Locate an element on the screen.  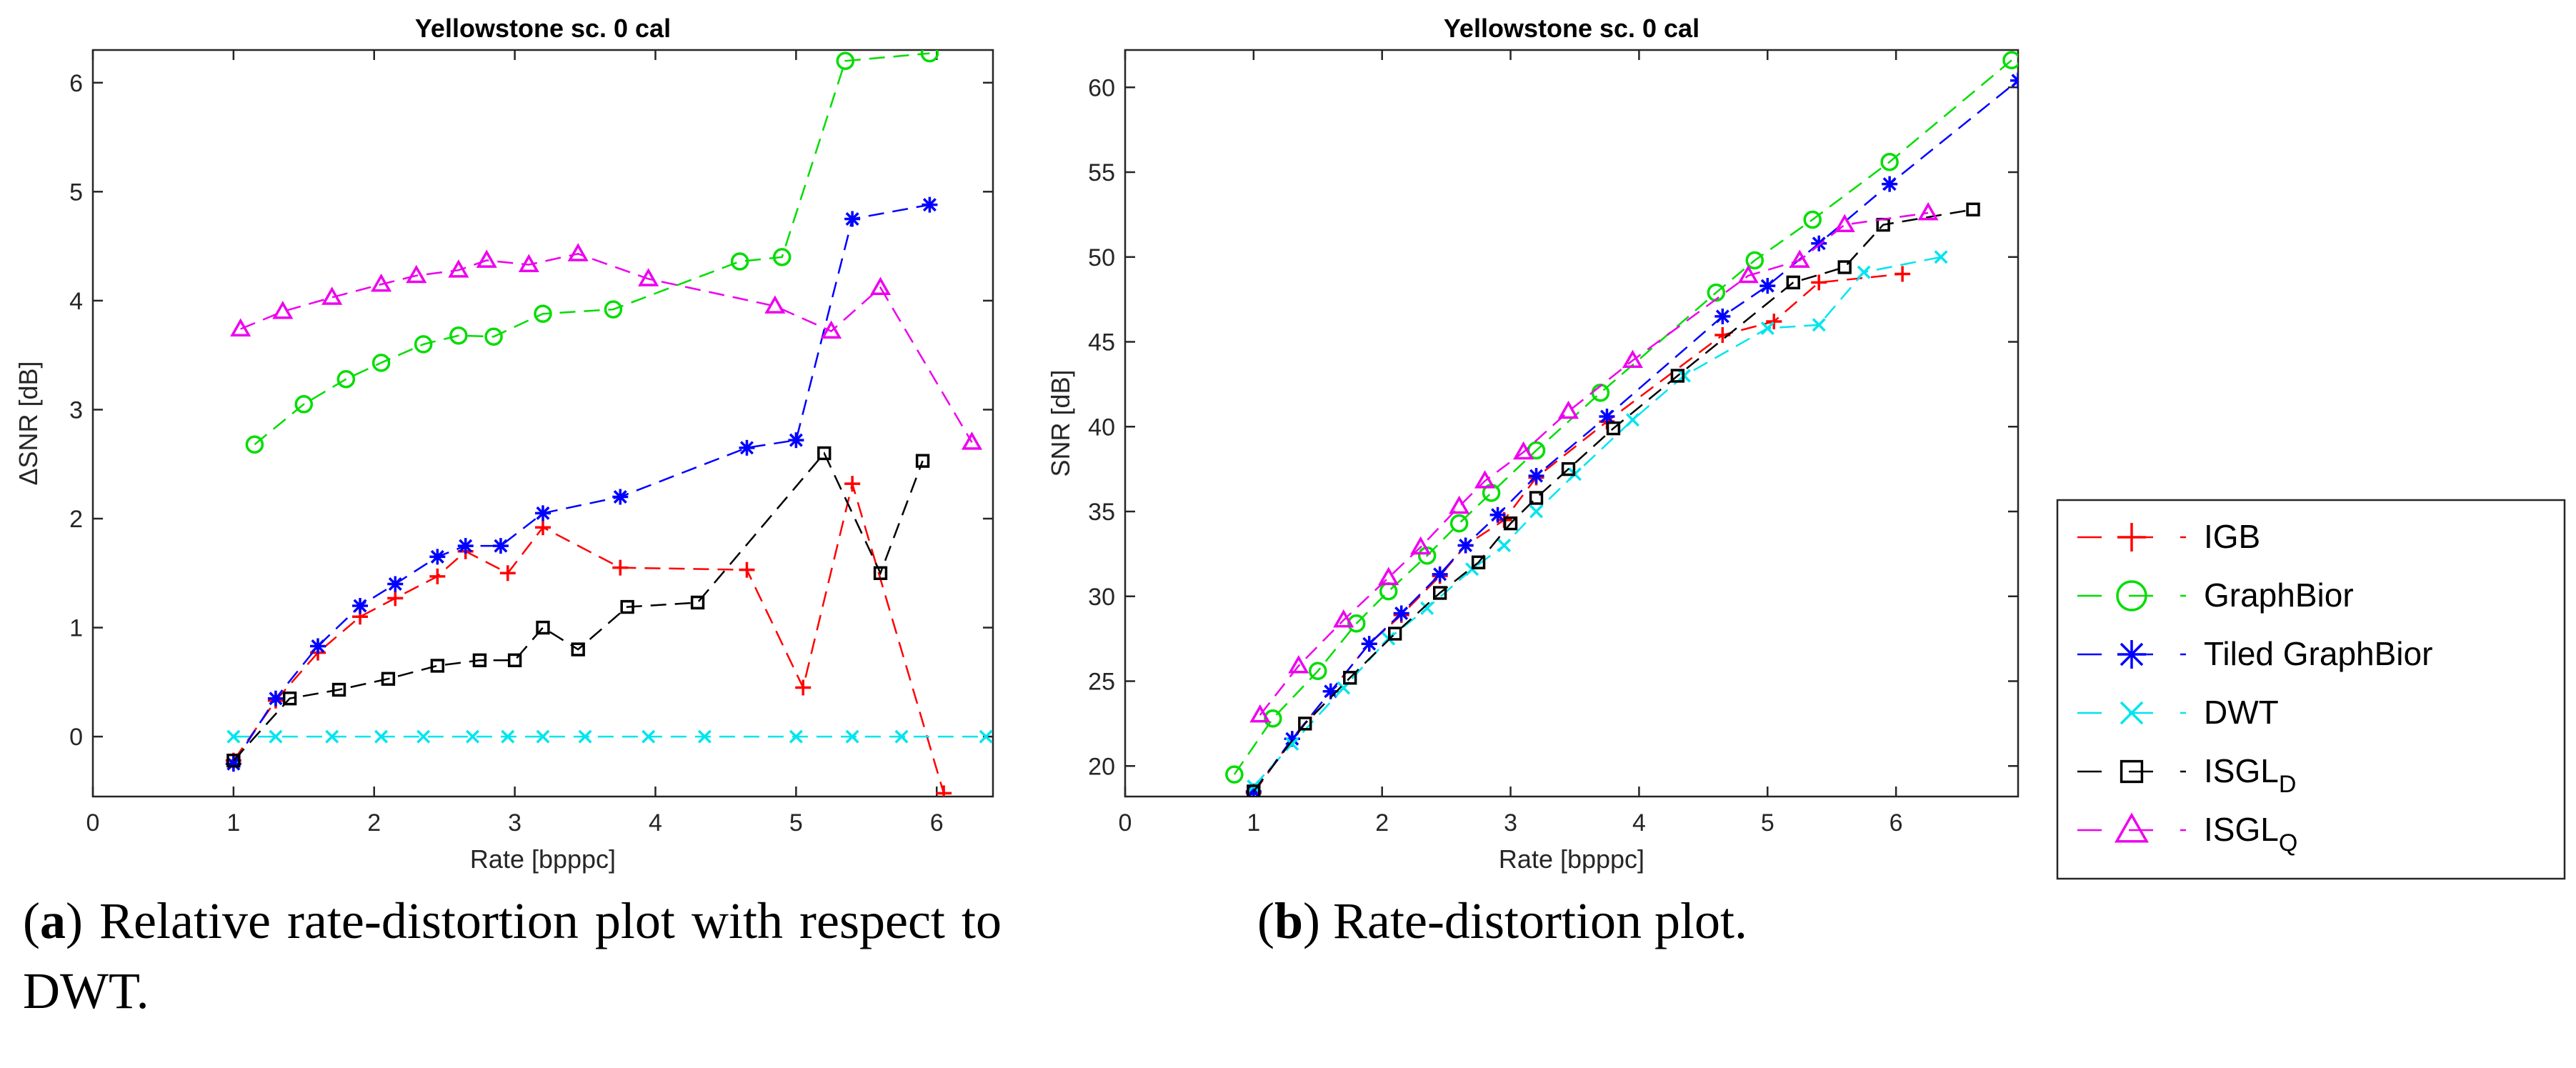
y-tick-label-a: 1 is located at coordinates (76, 628).